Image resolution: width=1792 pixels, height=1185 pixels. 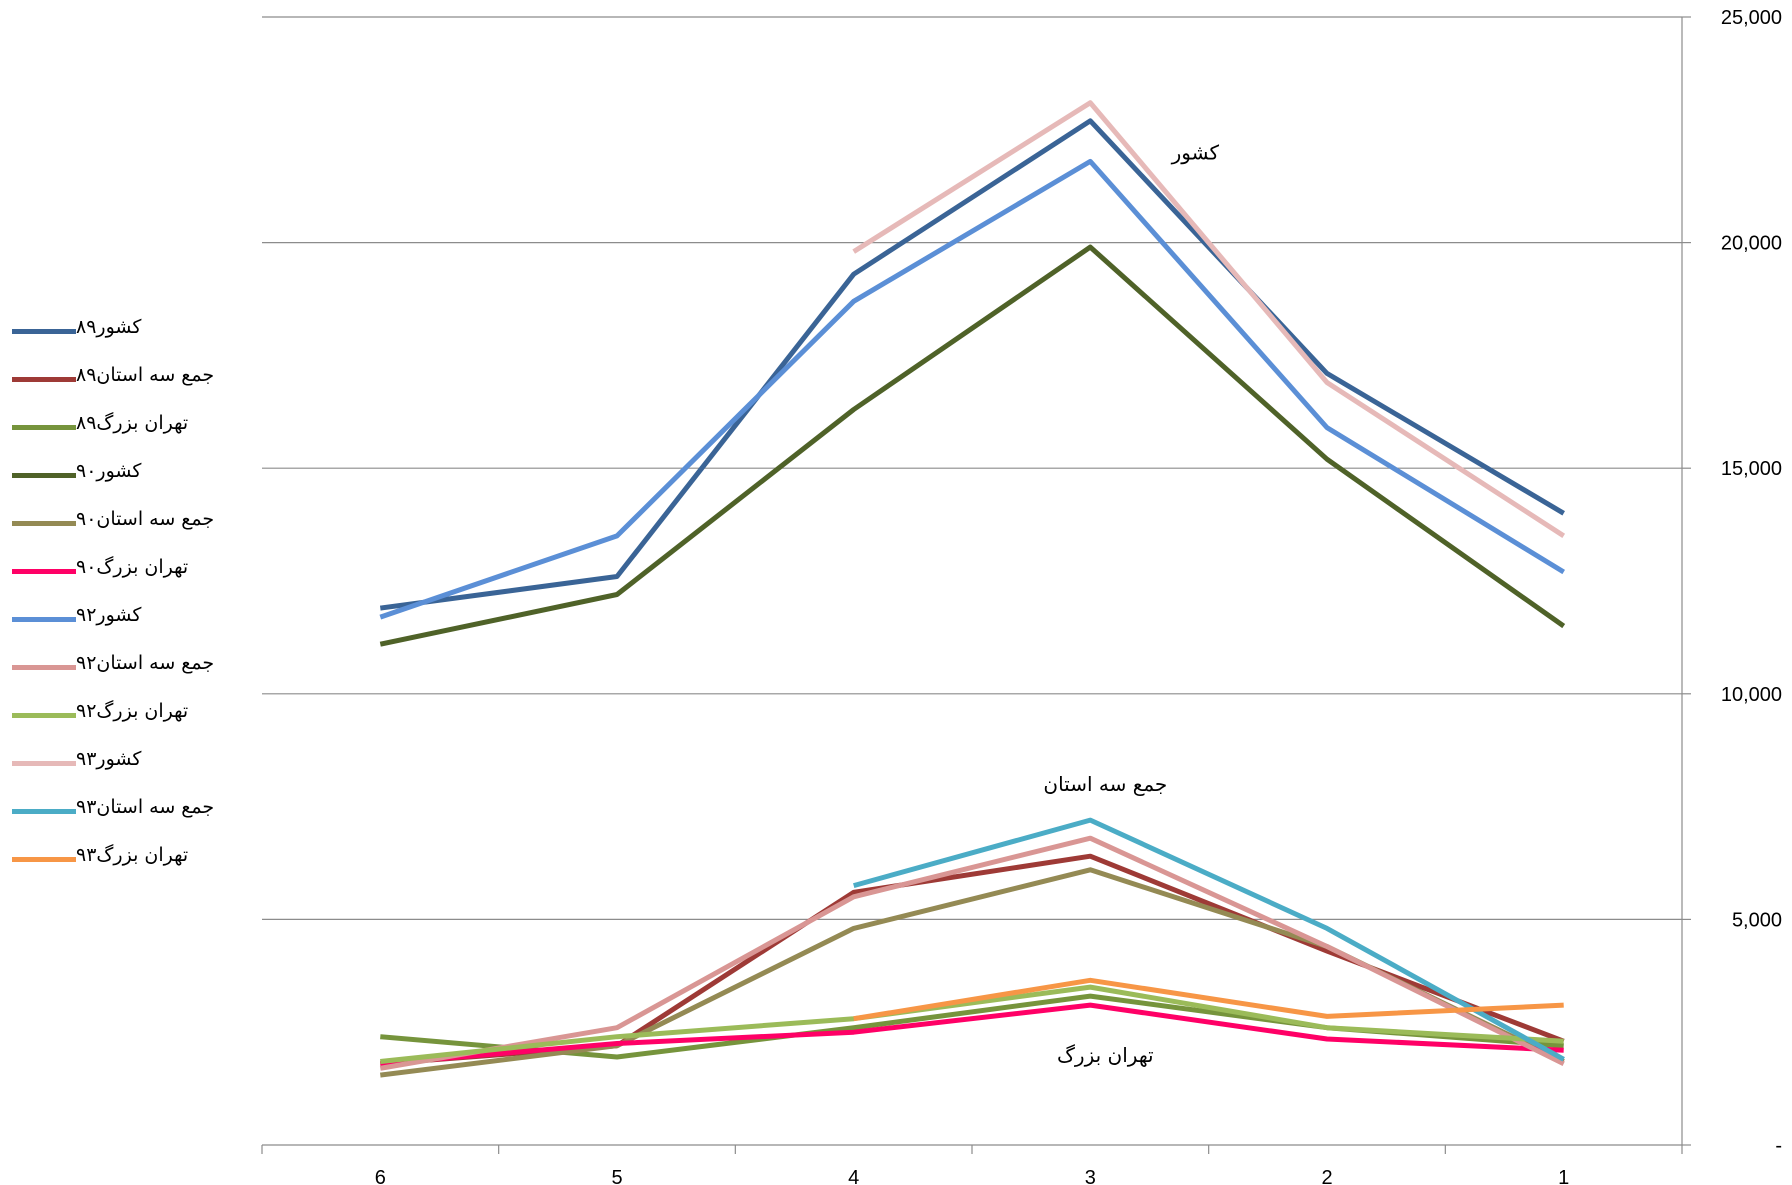 I want to click on legend-label: تهران بزرگ۹۳, so click(x=132, y=855).